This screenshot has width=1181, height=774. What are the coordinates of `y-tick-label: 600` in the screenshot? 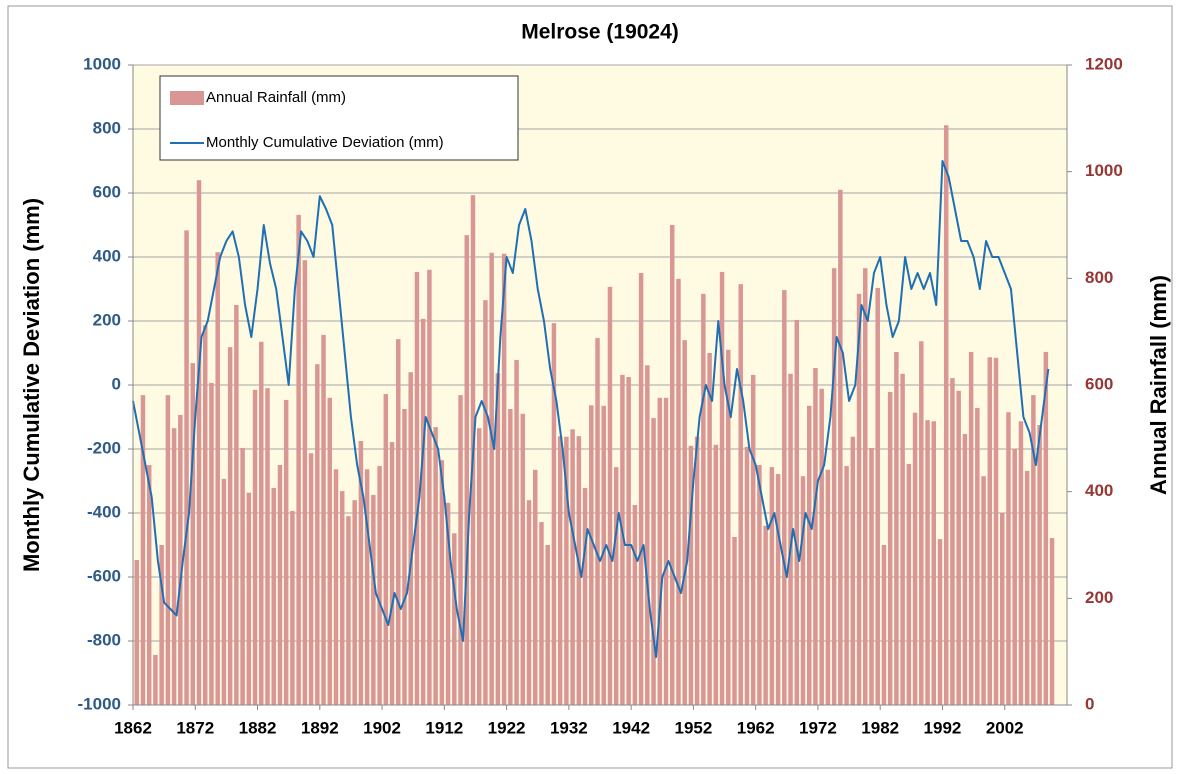 It's located at (107, 191).